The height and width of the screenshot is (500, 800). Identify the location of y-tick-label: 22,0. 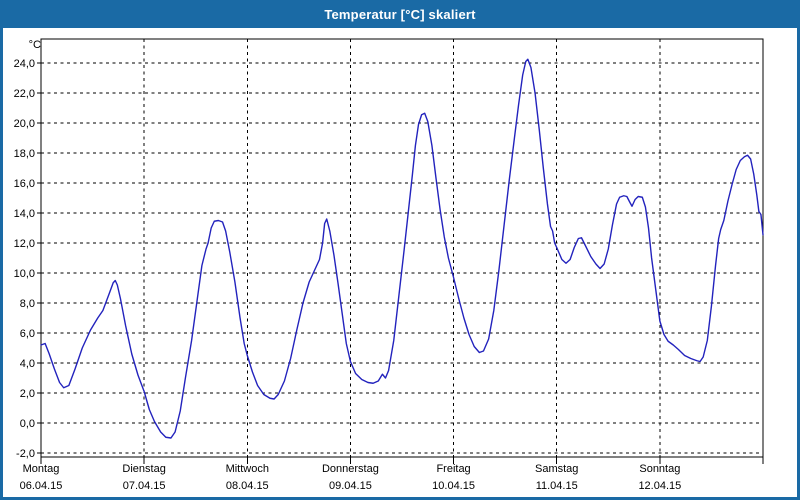
(24, 94).